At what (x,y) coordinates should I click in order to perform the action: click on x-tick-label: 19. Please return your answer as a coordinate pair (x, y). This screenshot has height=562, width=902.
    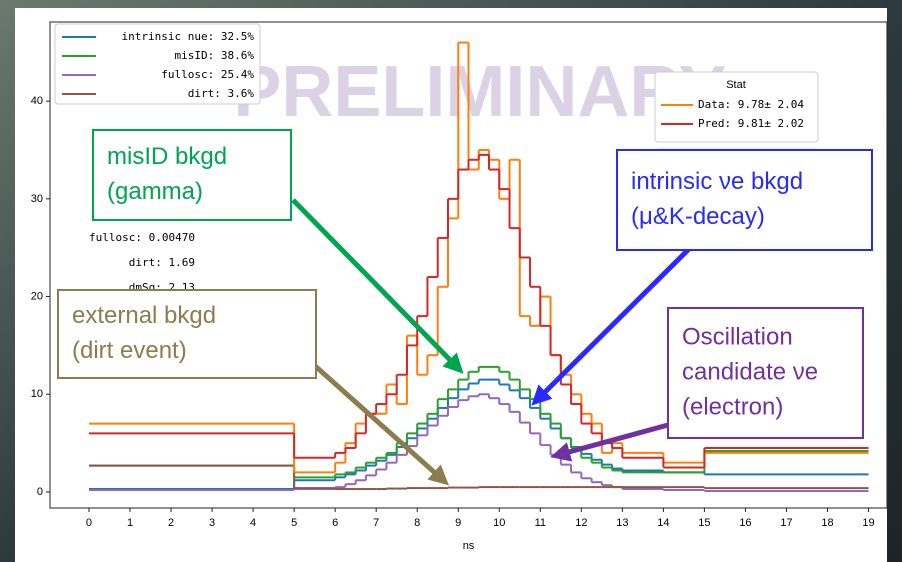
    Looking at the image, I should click on (868, 523).